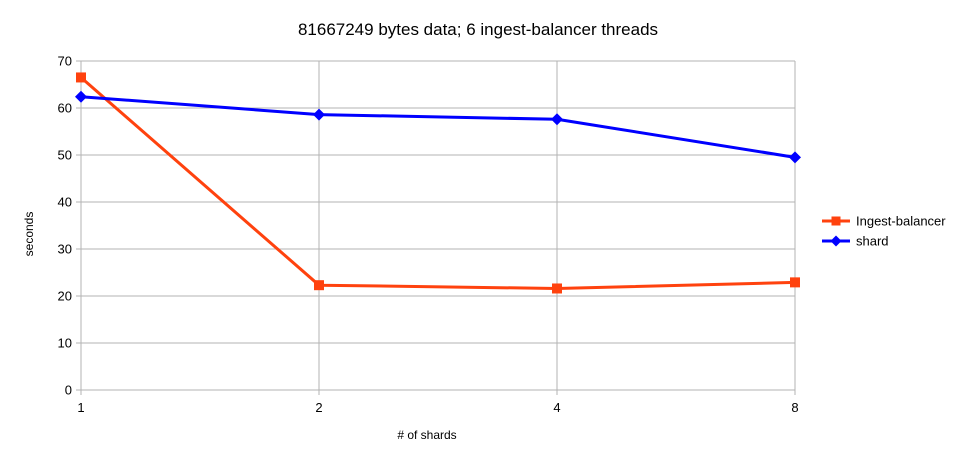 Image resolution: width=957 pixels, height=461 pixels. What do you see at coordinates (884, 231) in the screenshot?
I see `legend: Ingest-balancer shard` at bounding box center [884, 231].